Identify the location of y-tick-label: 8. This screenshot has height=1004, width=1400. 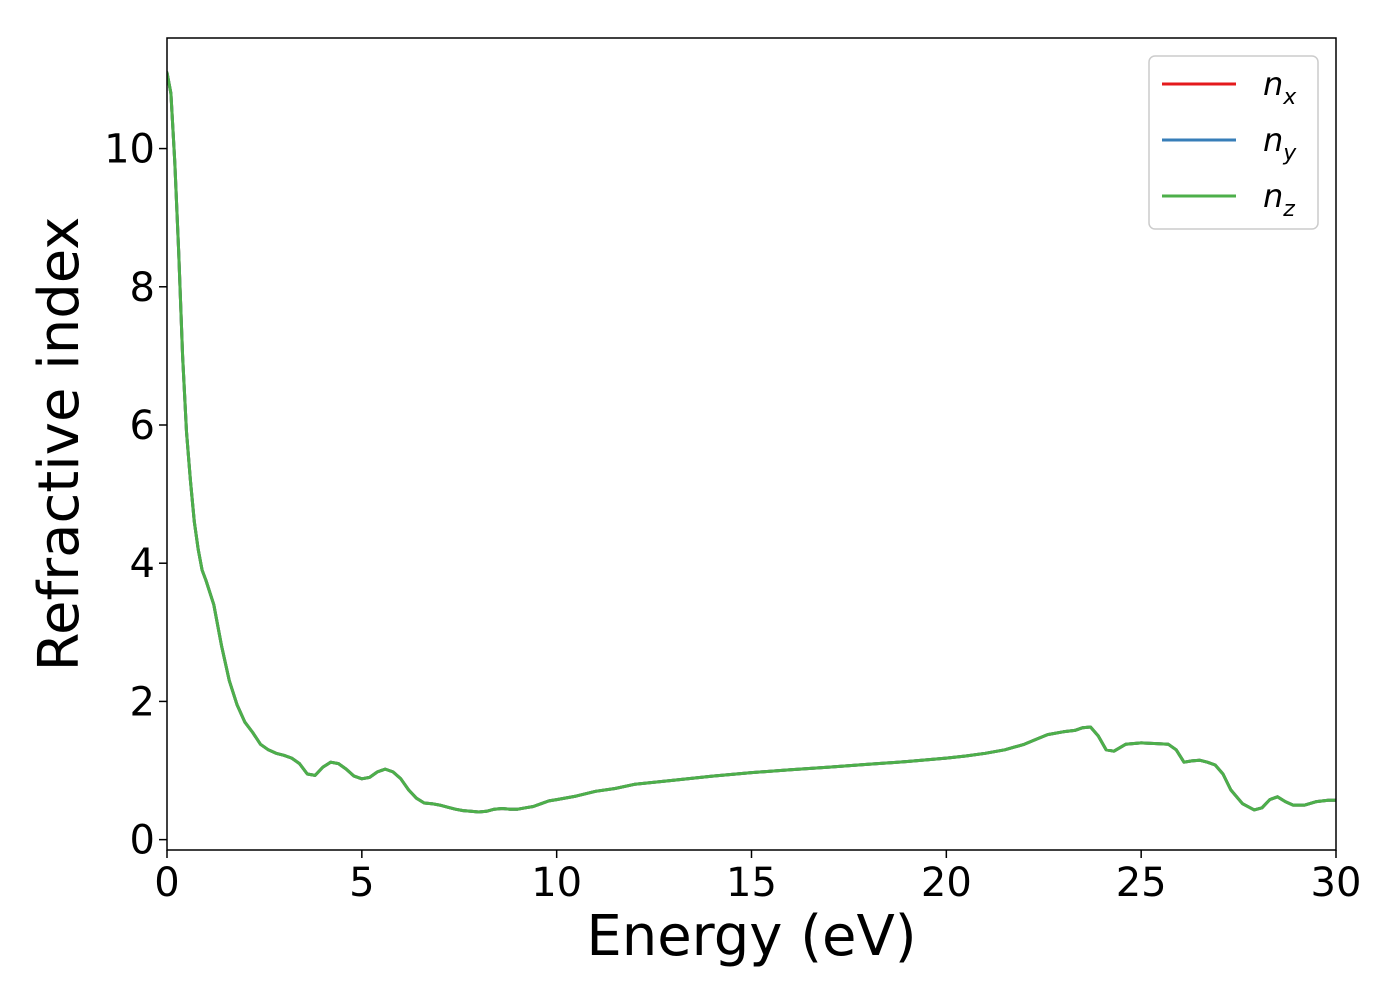
(142, 288).